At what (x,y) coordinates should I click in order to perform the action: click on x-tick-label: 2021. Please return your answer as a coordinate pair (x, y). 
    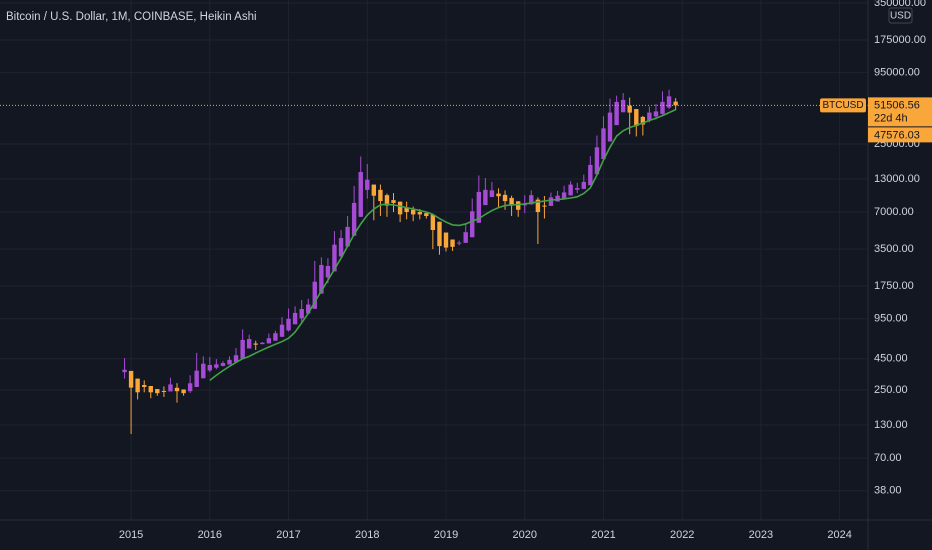
    Looking at the image, I should click on (603, 535).